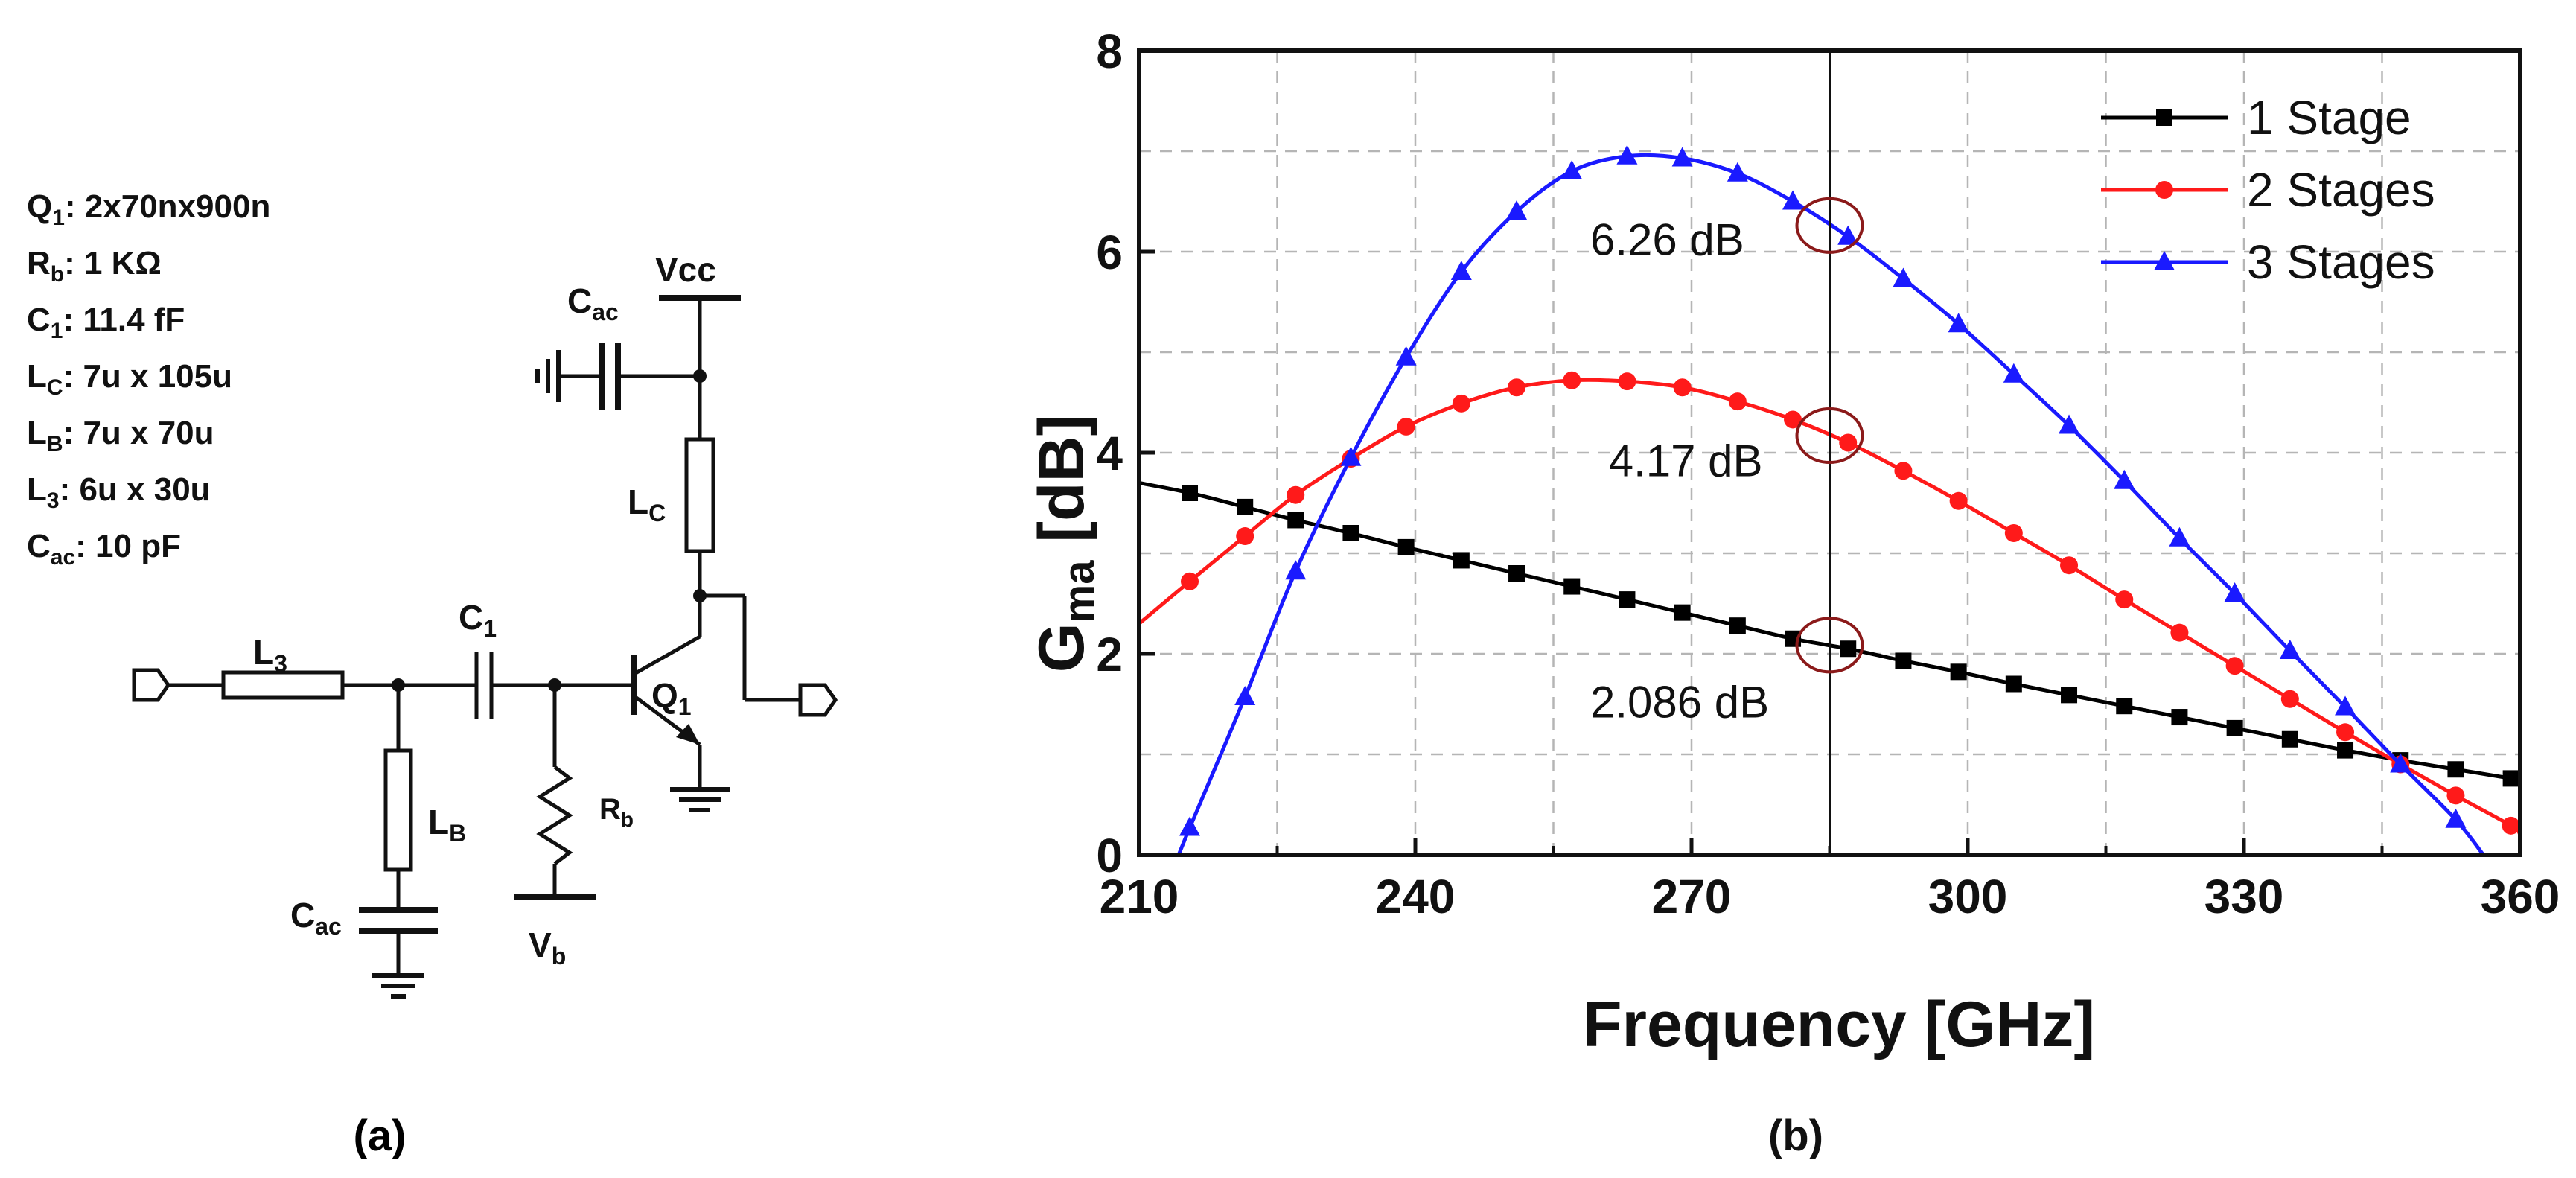  I want to click on y-tick-label: 6, so click(1109, 252).